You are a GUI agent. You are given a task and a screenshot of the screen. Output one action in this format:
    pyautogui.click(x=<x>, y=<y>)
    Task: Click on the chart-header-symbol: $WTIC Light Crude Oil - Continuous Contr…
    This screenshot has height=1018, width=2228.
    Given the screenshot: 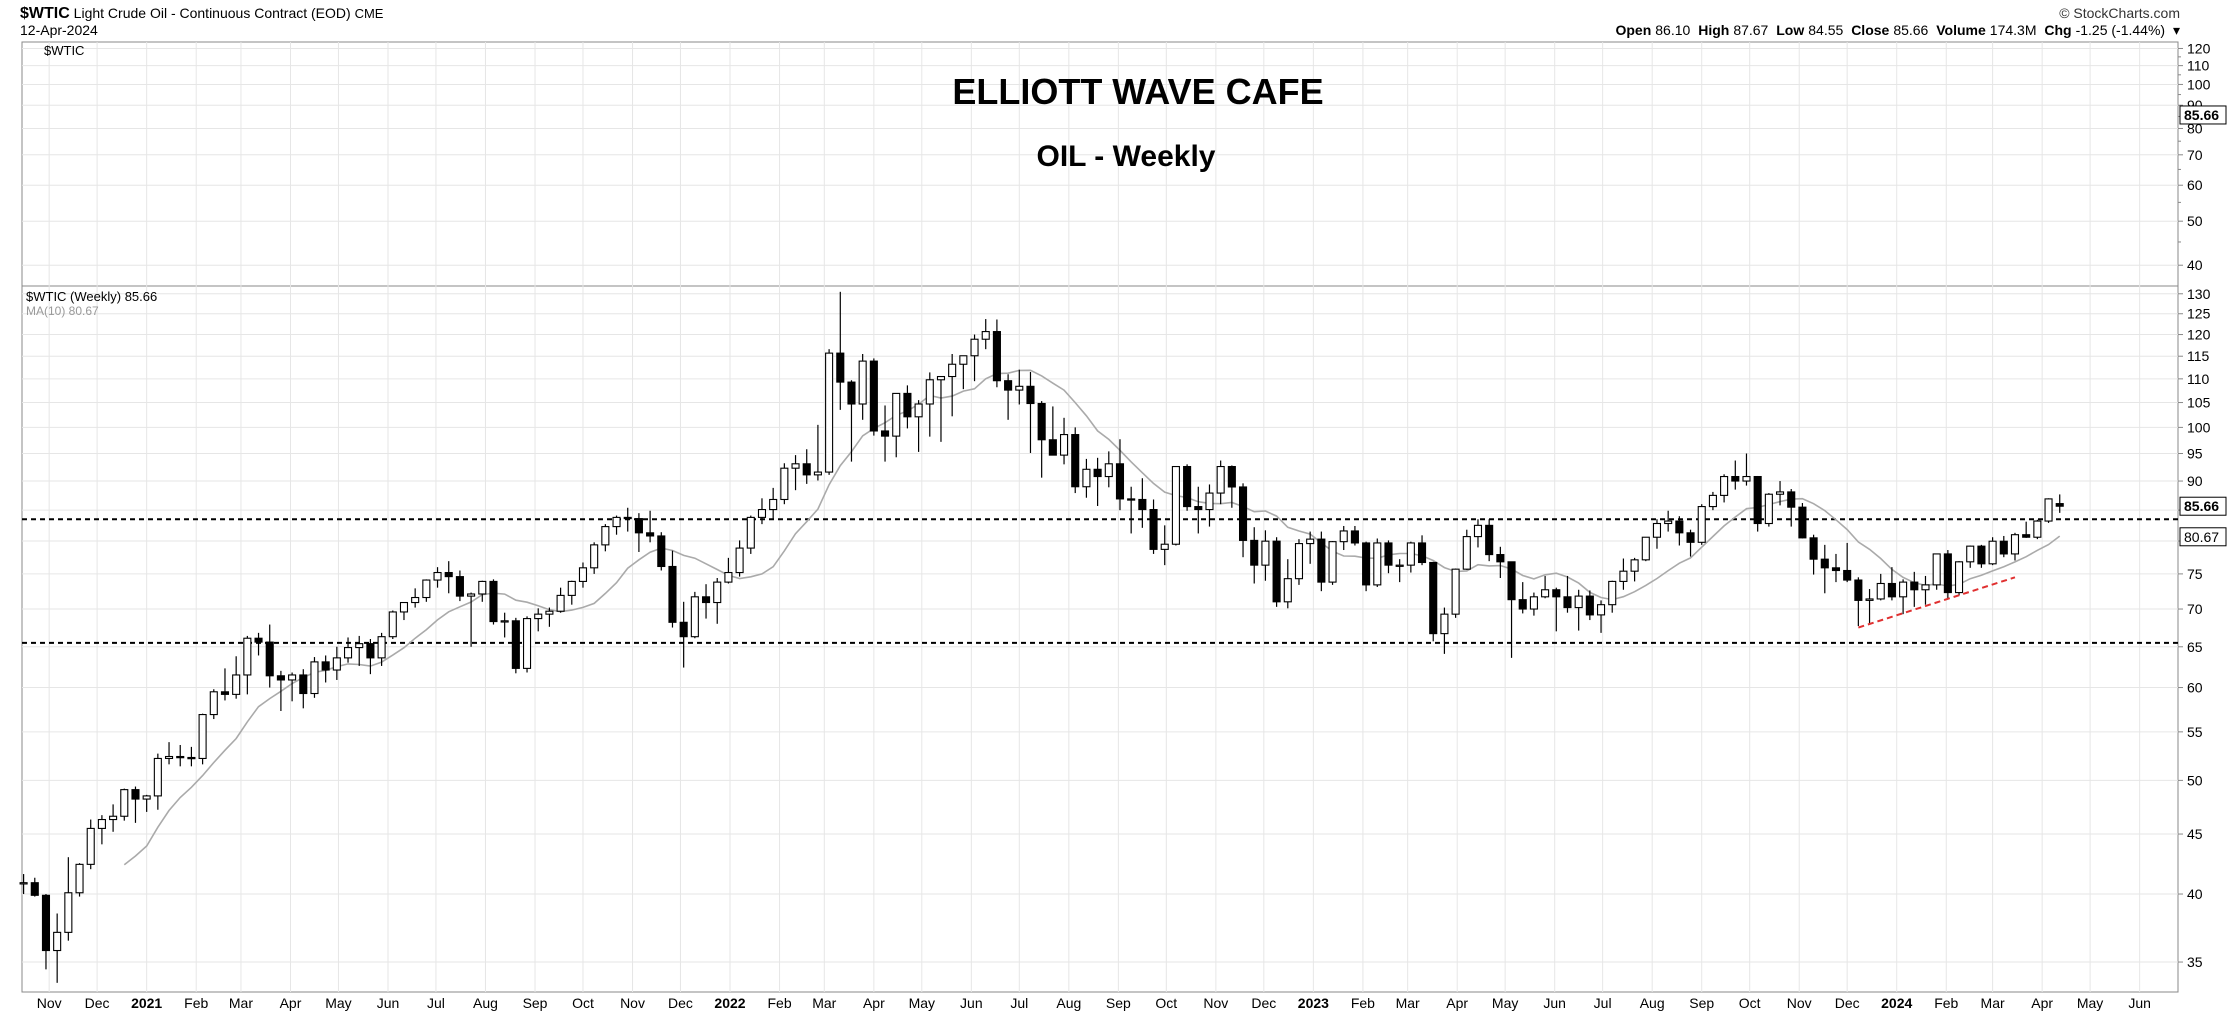 What is the action you would take?
    pyautogui.click(x=201, y=13)
    